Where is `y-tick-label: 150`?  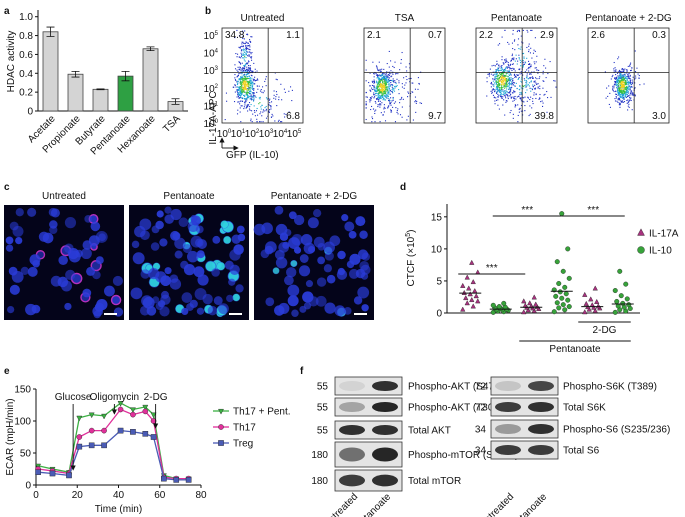
y-tick-label: 150 is located at coordinates (22, 390).